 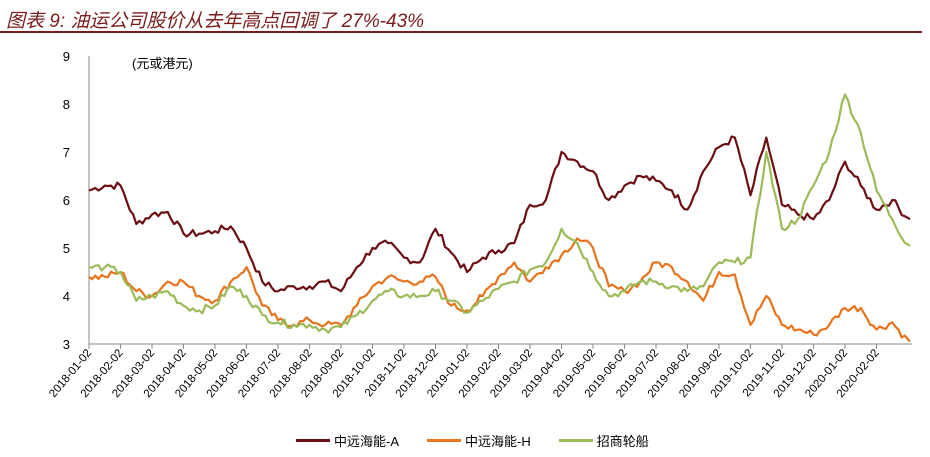 What do you see at coordinates (66, 296) in the screenshot?
I see `y-tick-label: 4` at bounding box center [66, 296].